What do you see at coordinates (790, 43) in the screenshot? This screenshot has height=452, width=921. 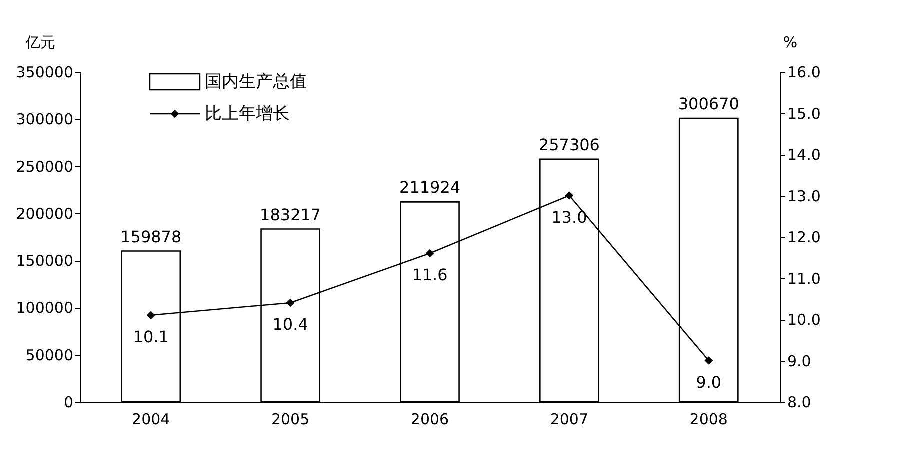 I see `y2-axis-title: %` at bounding box center [790, 43].